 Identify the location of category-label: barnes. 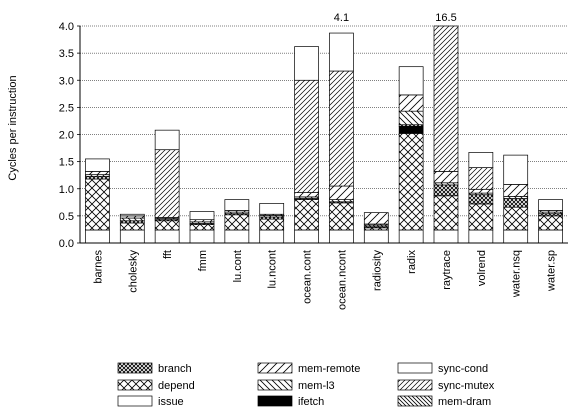
(98, 267).